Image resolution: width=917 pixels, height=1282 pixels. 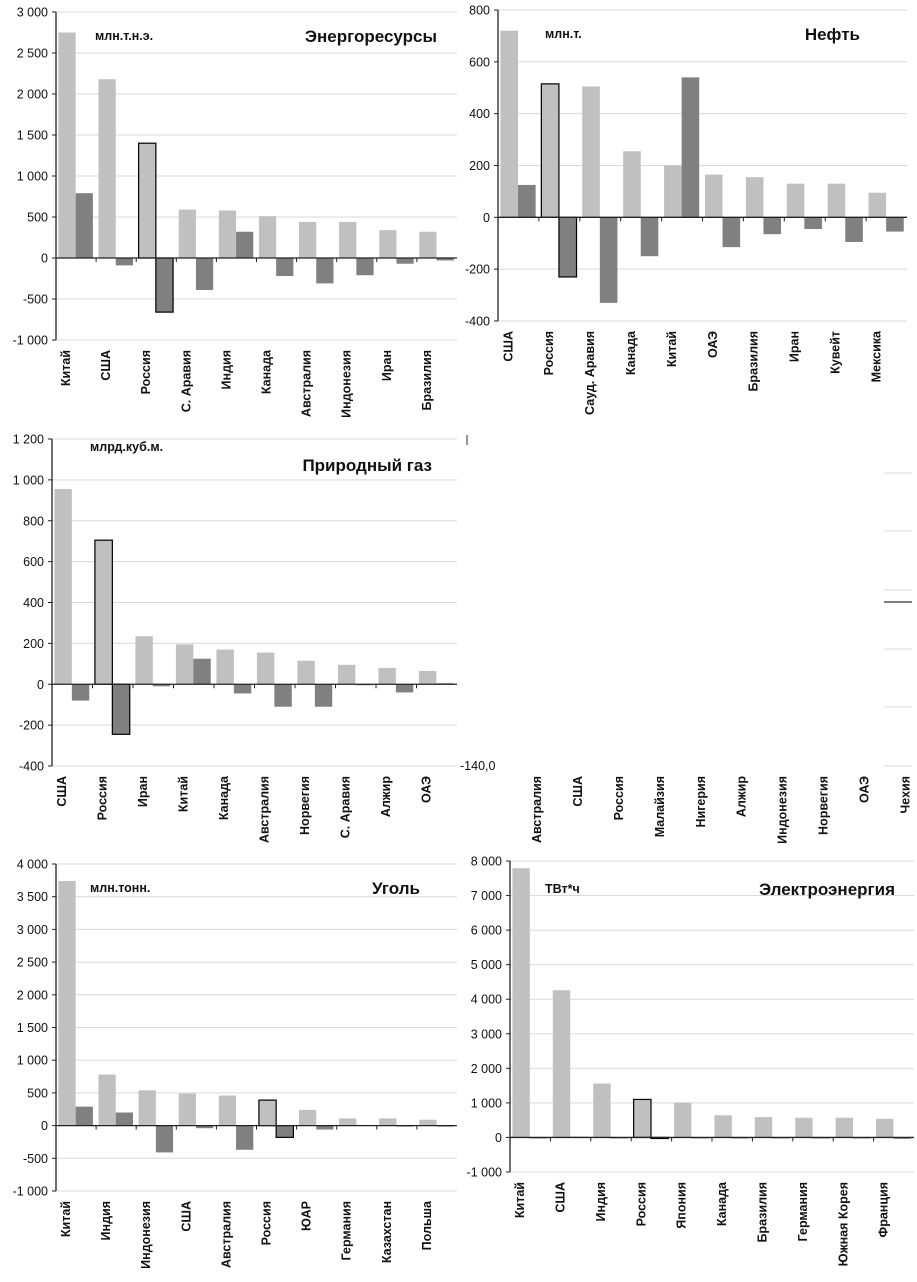 What do you see at coordinates (486, 931) in the screenshot?
I see `y-tick-label: 6 000` at bounding box center [486, 931].